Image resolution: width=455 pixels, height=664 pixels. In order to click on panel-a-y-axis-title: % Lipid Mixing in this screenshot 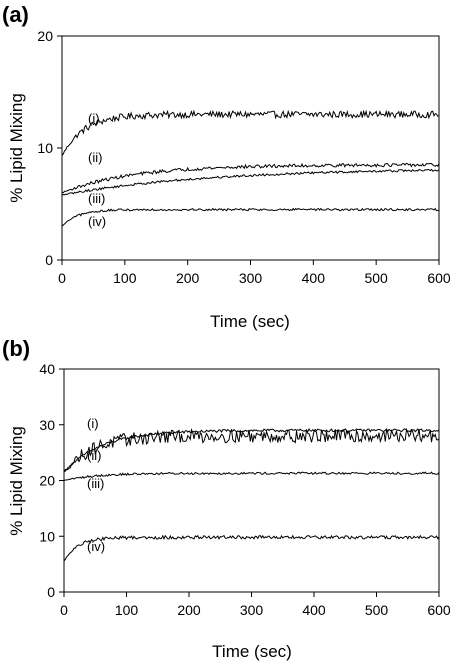, I will do `click(16, 148)`.